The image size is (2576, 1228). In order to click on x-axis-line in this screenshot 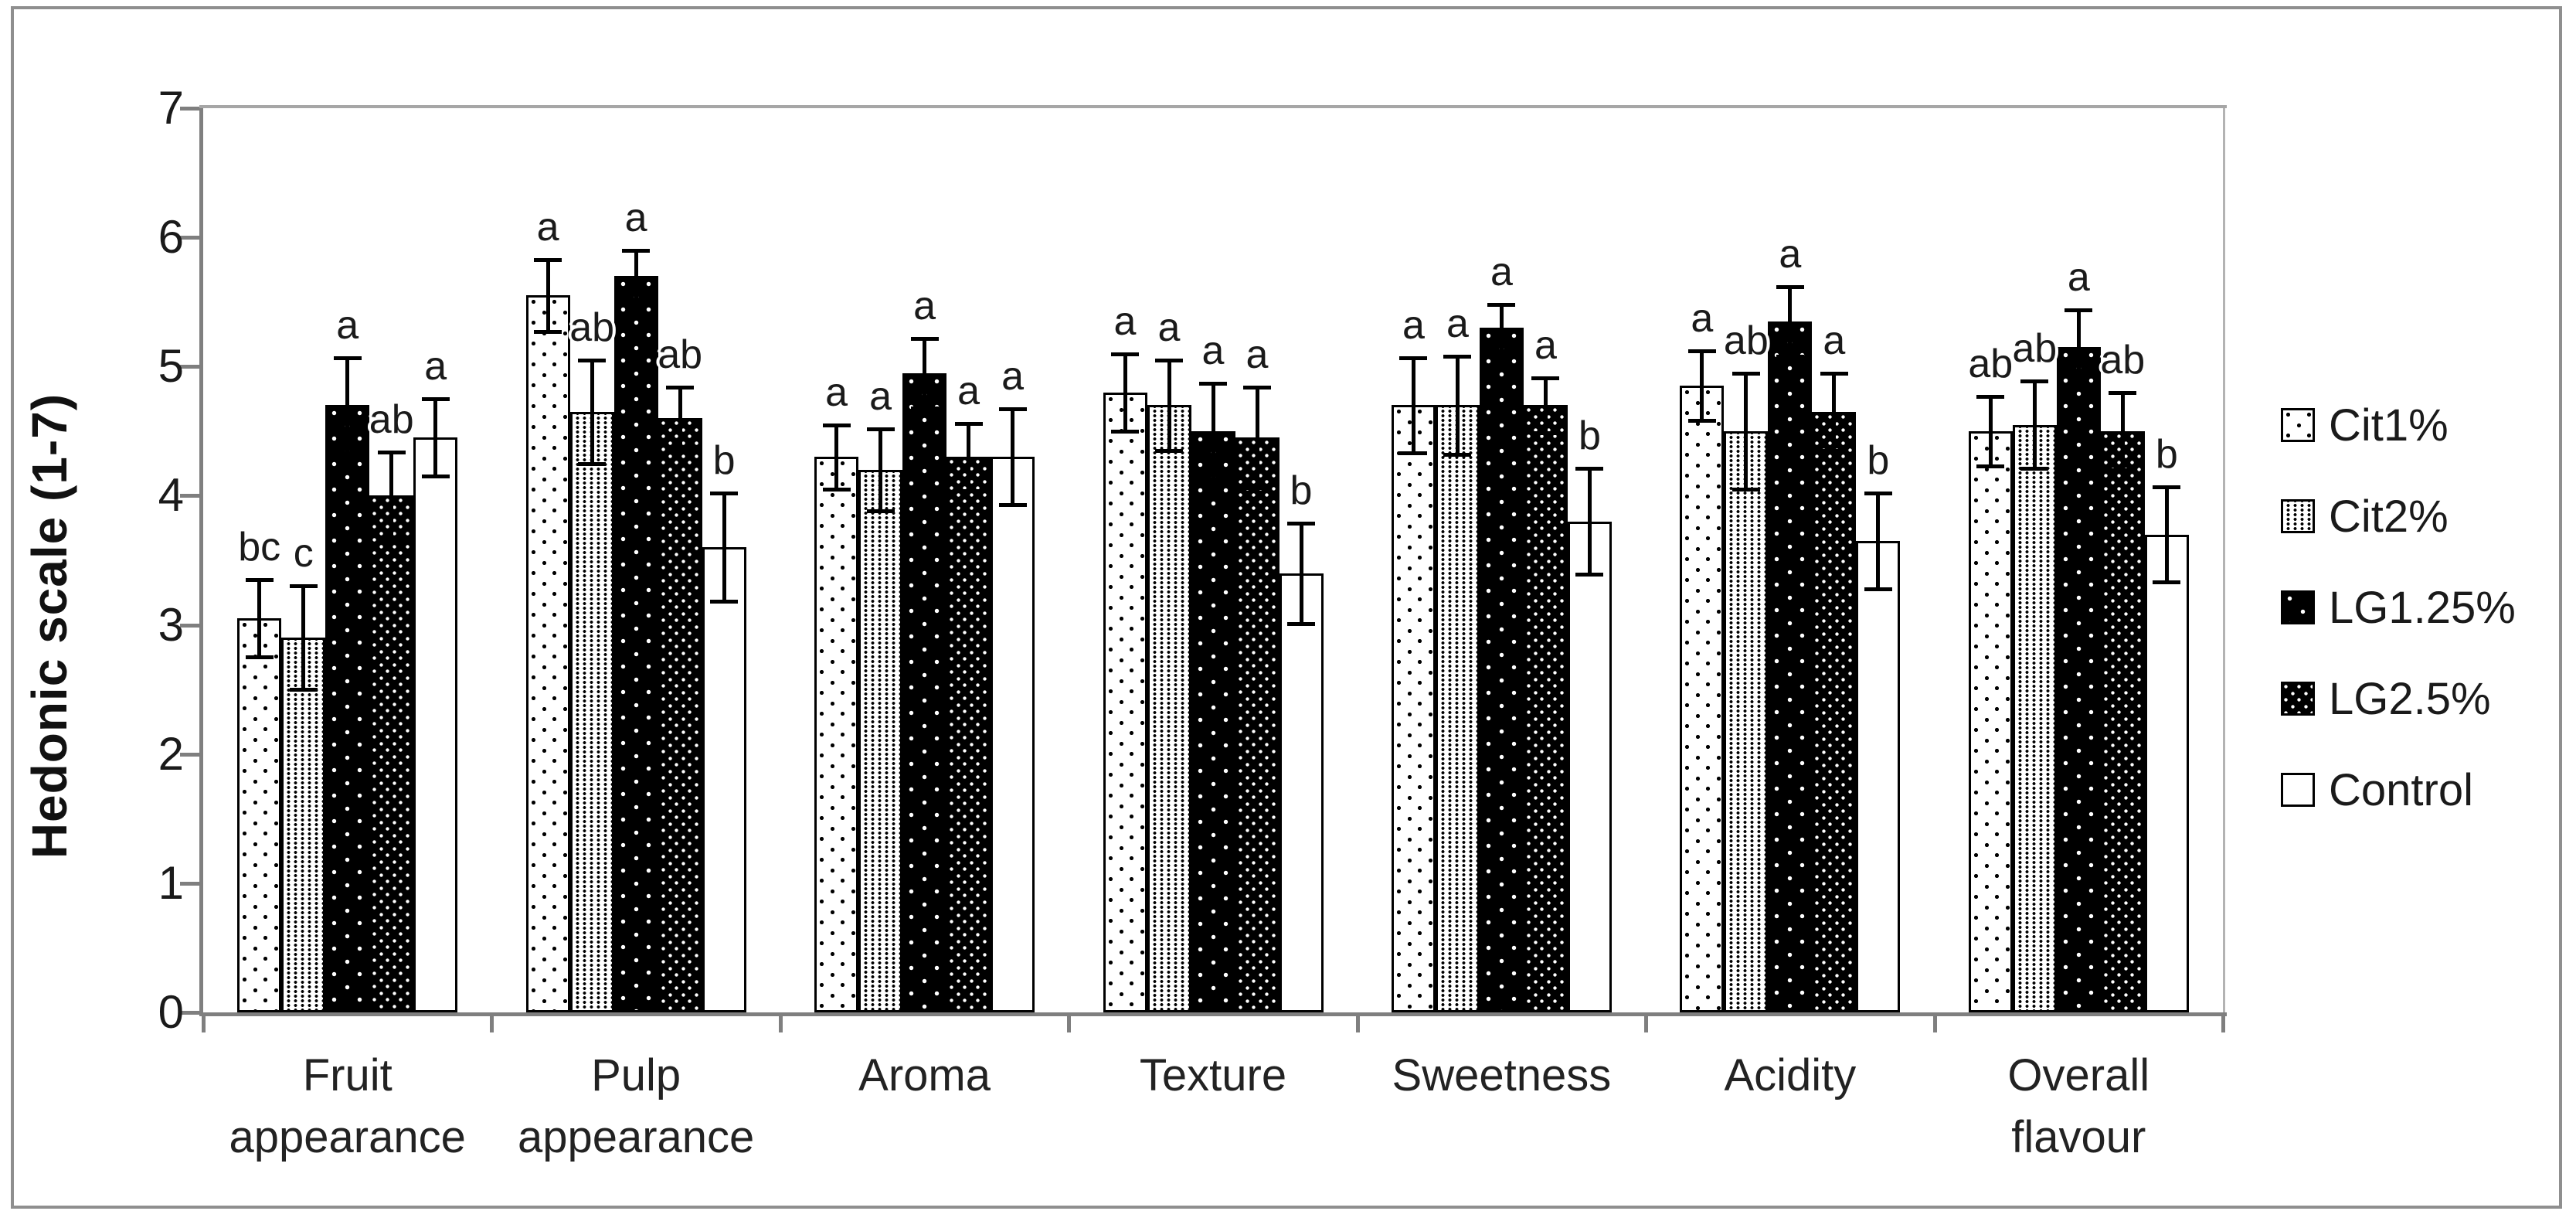, I will do `click(1213, 1014)`.